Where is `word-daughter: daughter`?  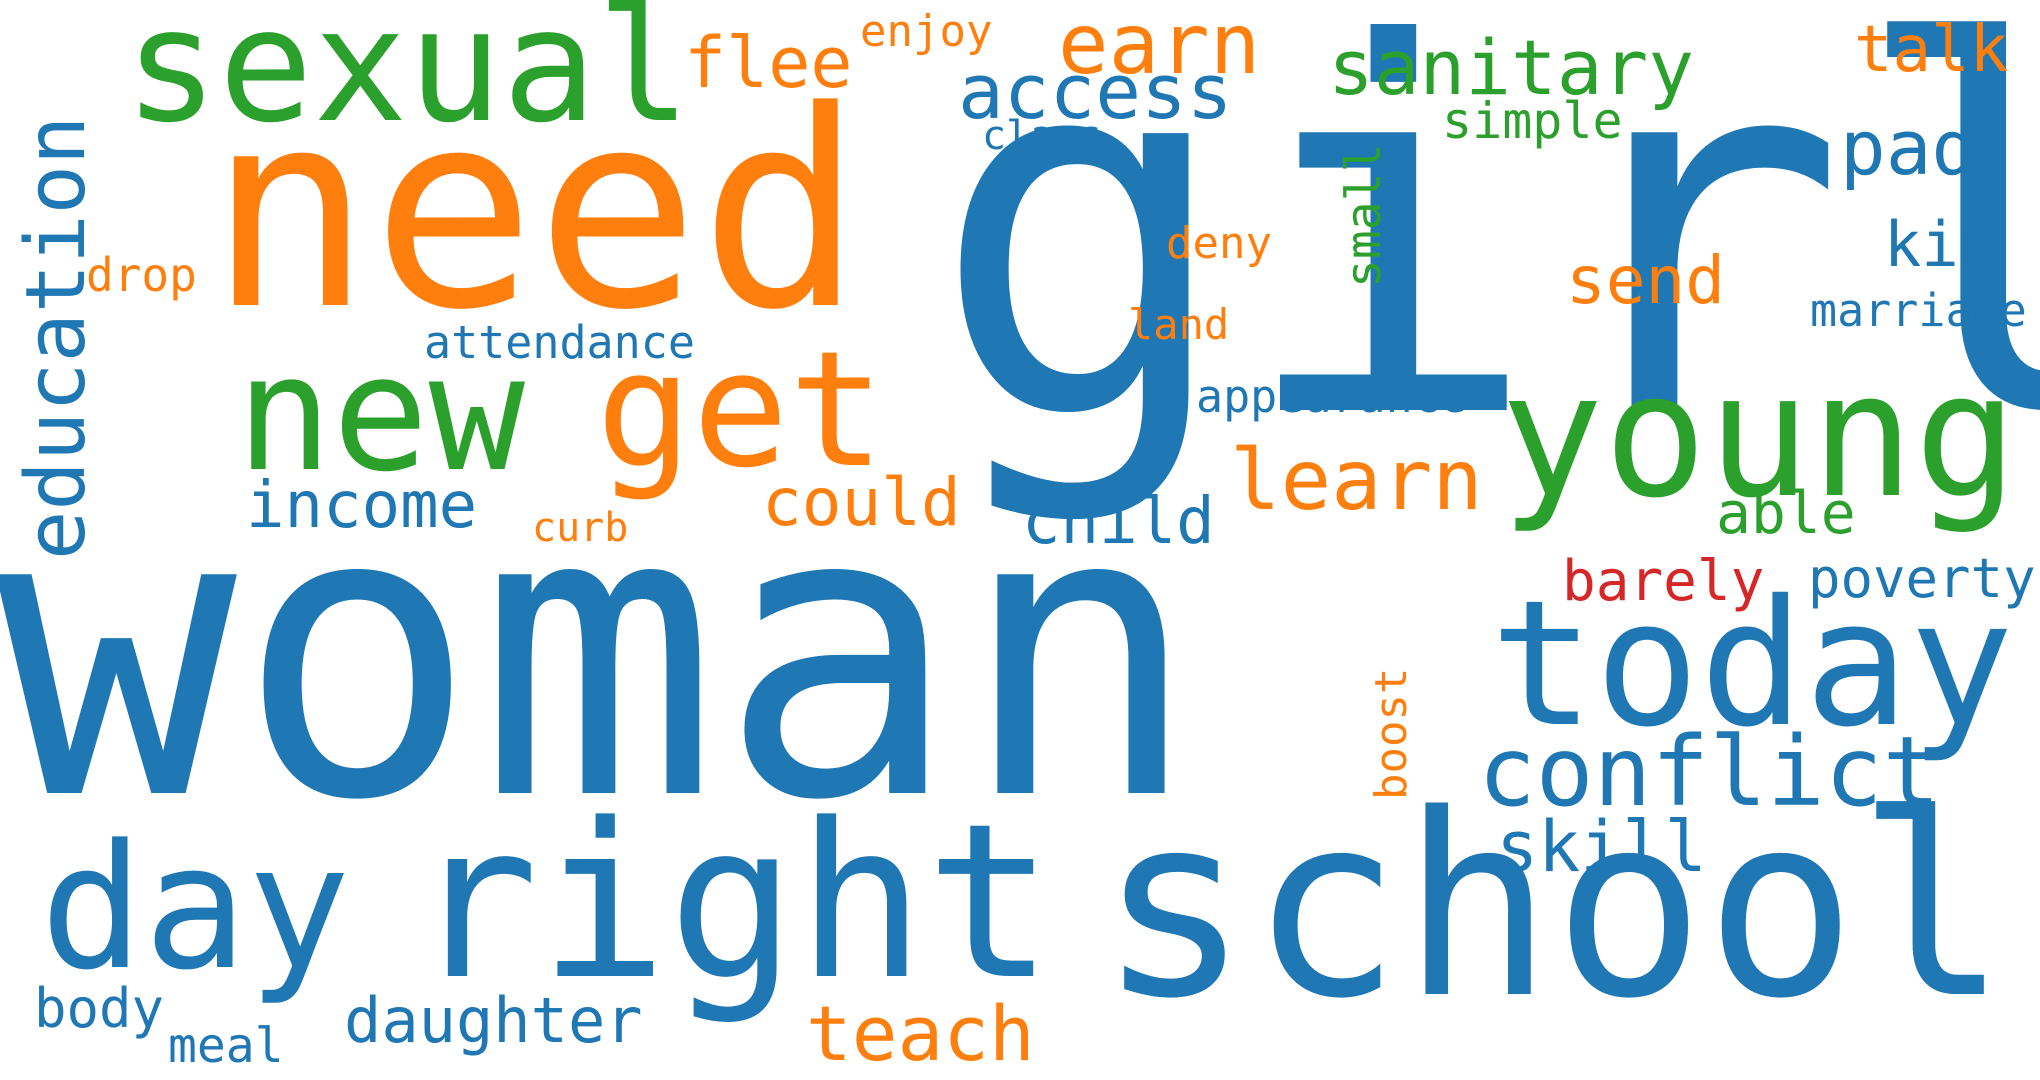 word-daughter: daughter is located at coordinates (493, 1020).